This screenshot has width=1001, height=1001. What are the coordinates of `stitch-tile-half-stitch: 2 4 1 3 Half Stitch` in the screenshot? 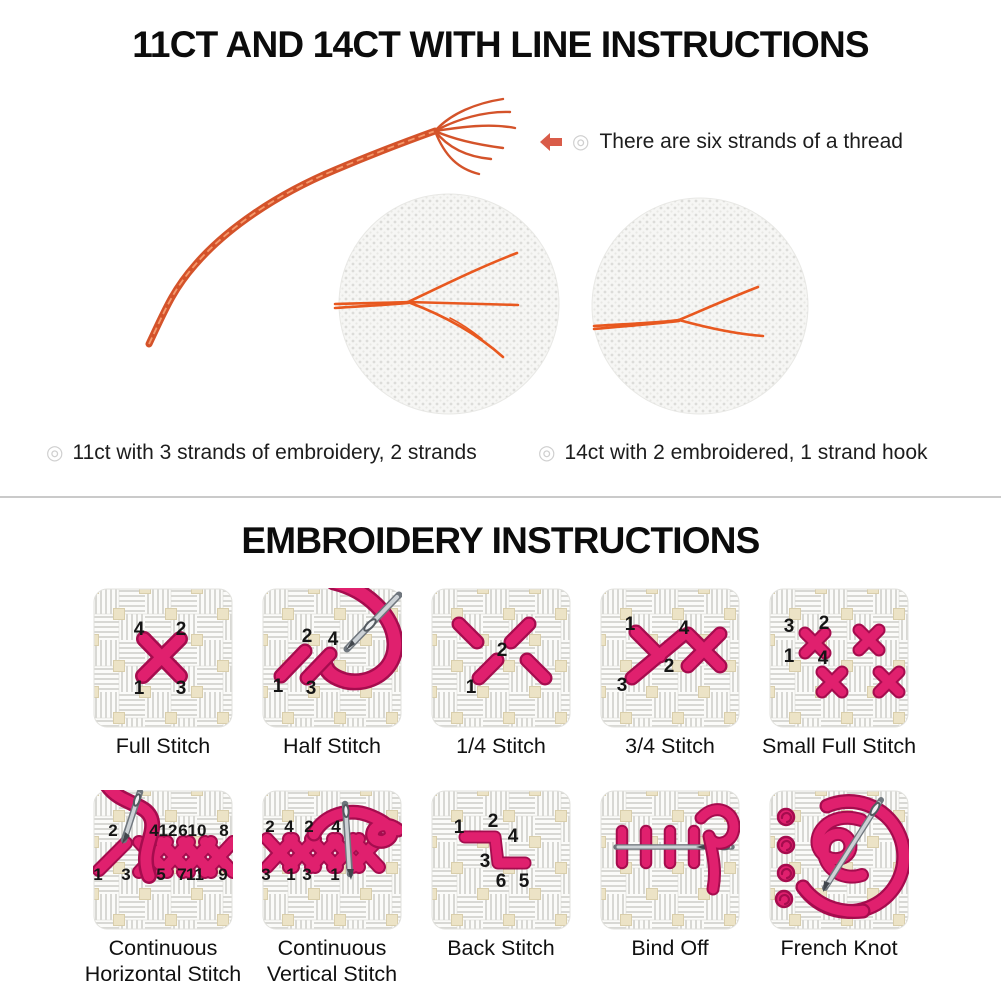 It's located at (332, 673).